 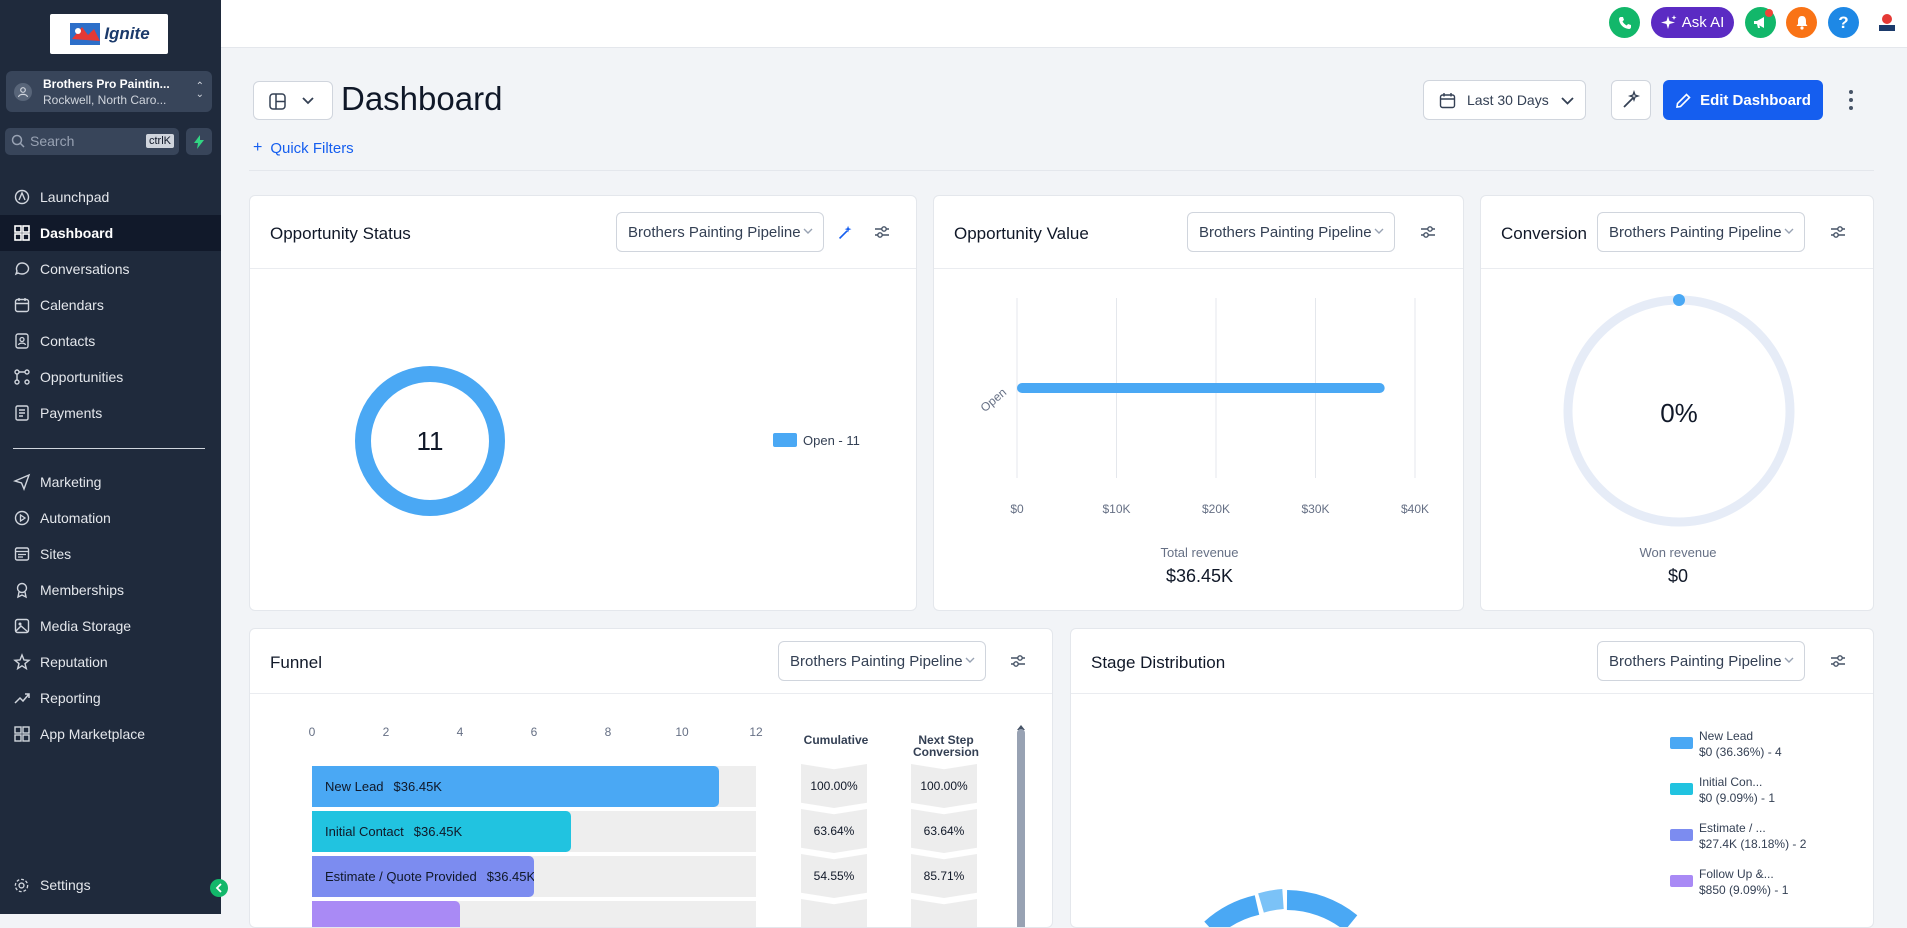 What do you see at coordinates (1415, 509) in the screenshot?
I see `x-tick-label: $40K` at bounding box center [1415, 509].